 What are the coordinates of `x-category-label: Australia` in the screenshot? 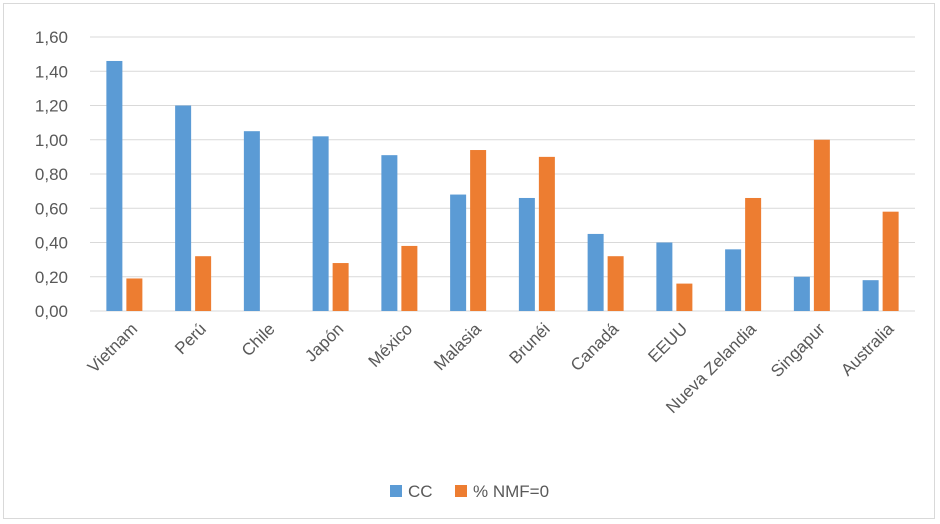 It's located at (867, 349).